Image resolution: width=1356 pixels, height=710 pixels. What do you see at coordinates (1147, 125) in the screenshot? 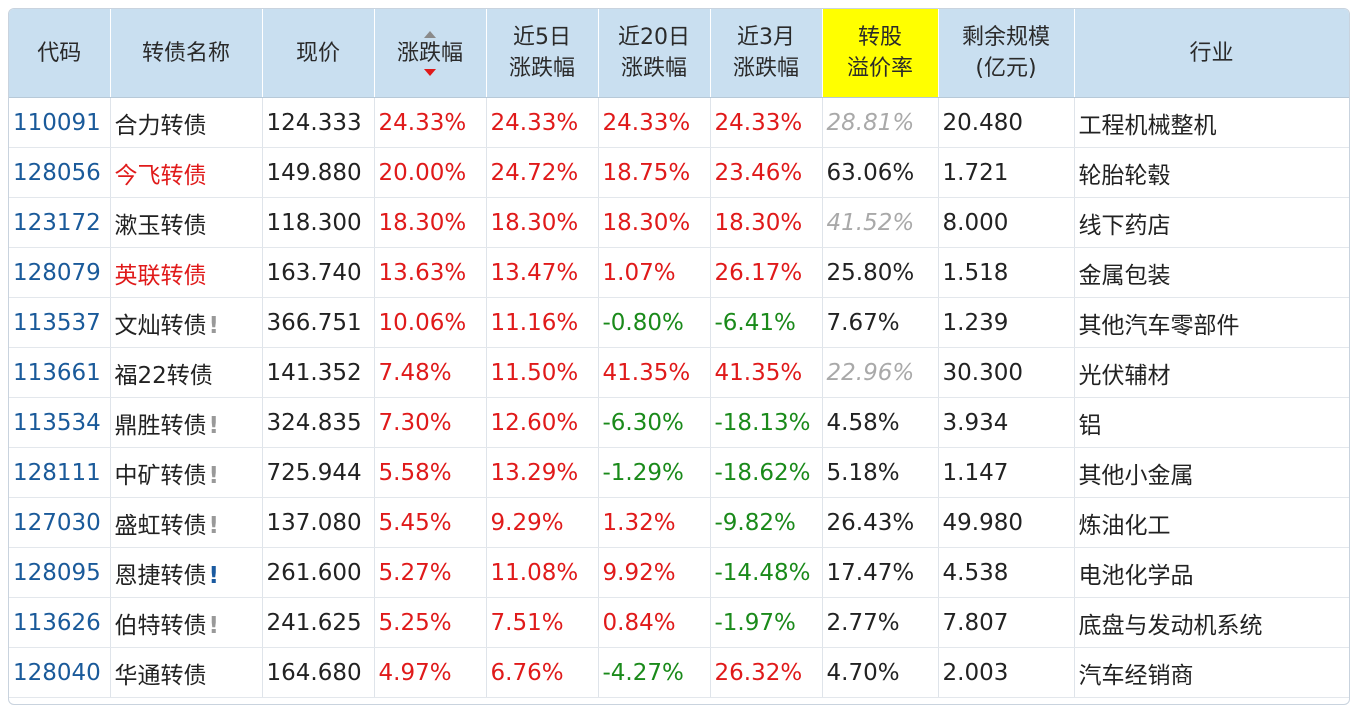
I see `industry-cell-text: 工程机械整机` at bounding box center [1147, 125].